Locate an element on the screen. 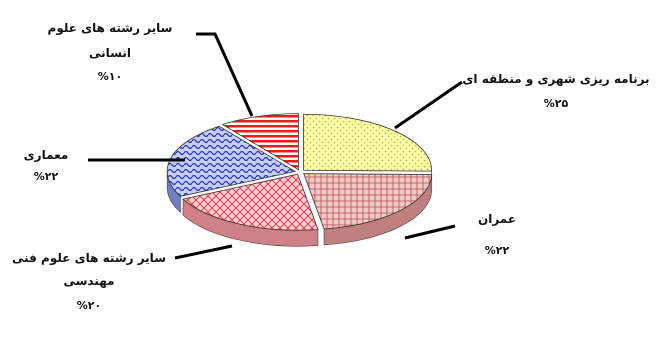 The width and height of the screenshot is (665, 347). slice-label-other-engineering-text: سایر رشته های علوم فنی مهندسی is located at coordinates (88, 269).